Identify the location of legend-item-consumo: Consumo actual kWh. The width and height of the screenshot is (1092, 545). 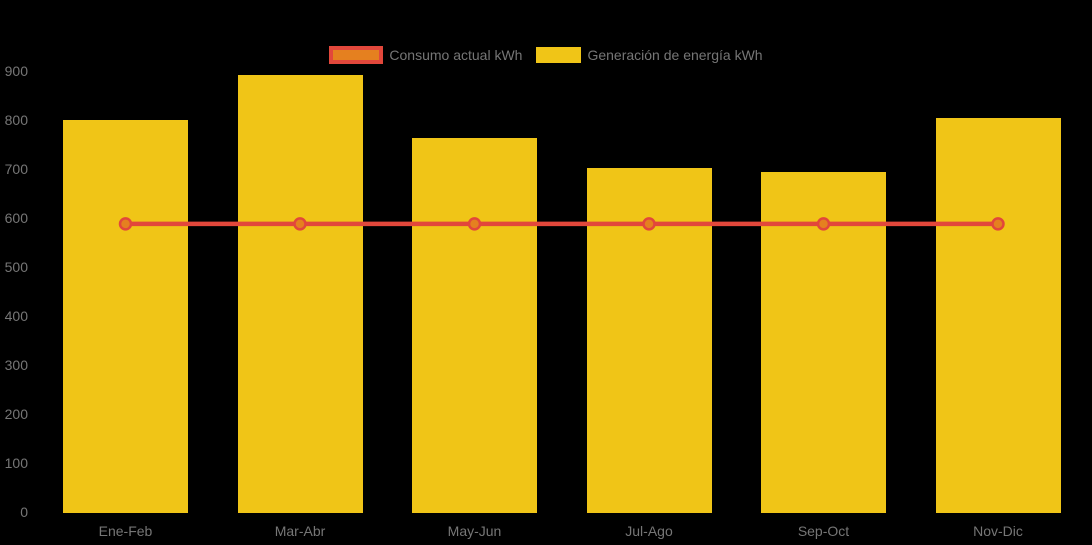
(425, 55).